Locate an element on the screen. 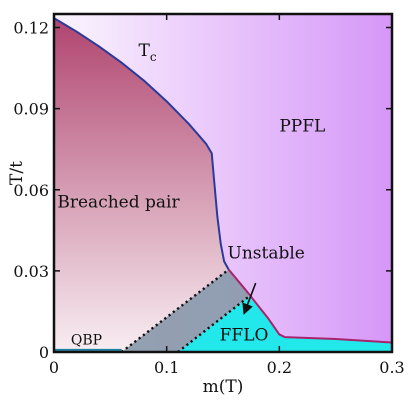 Image resolution: width=409 pixels, height=408 pixels. y-tick-label: 0.12 is located at coordinates (31, 28).